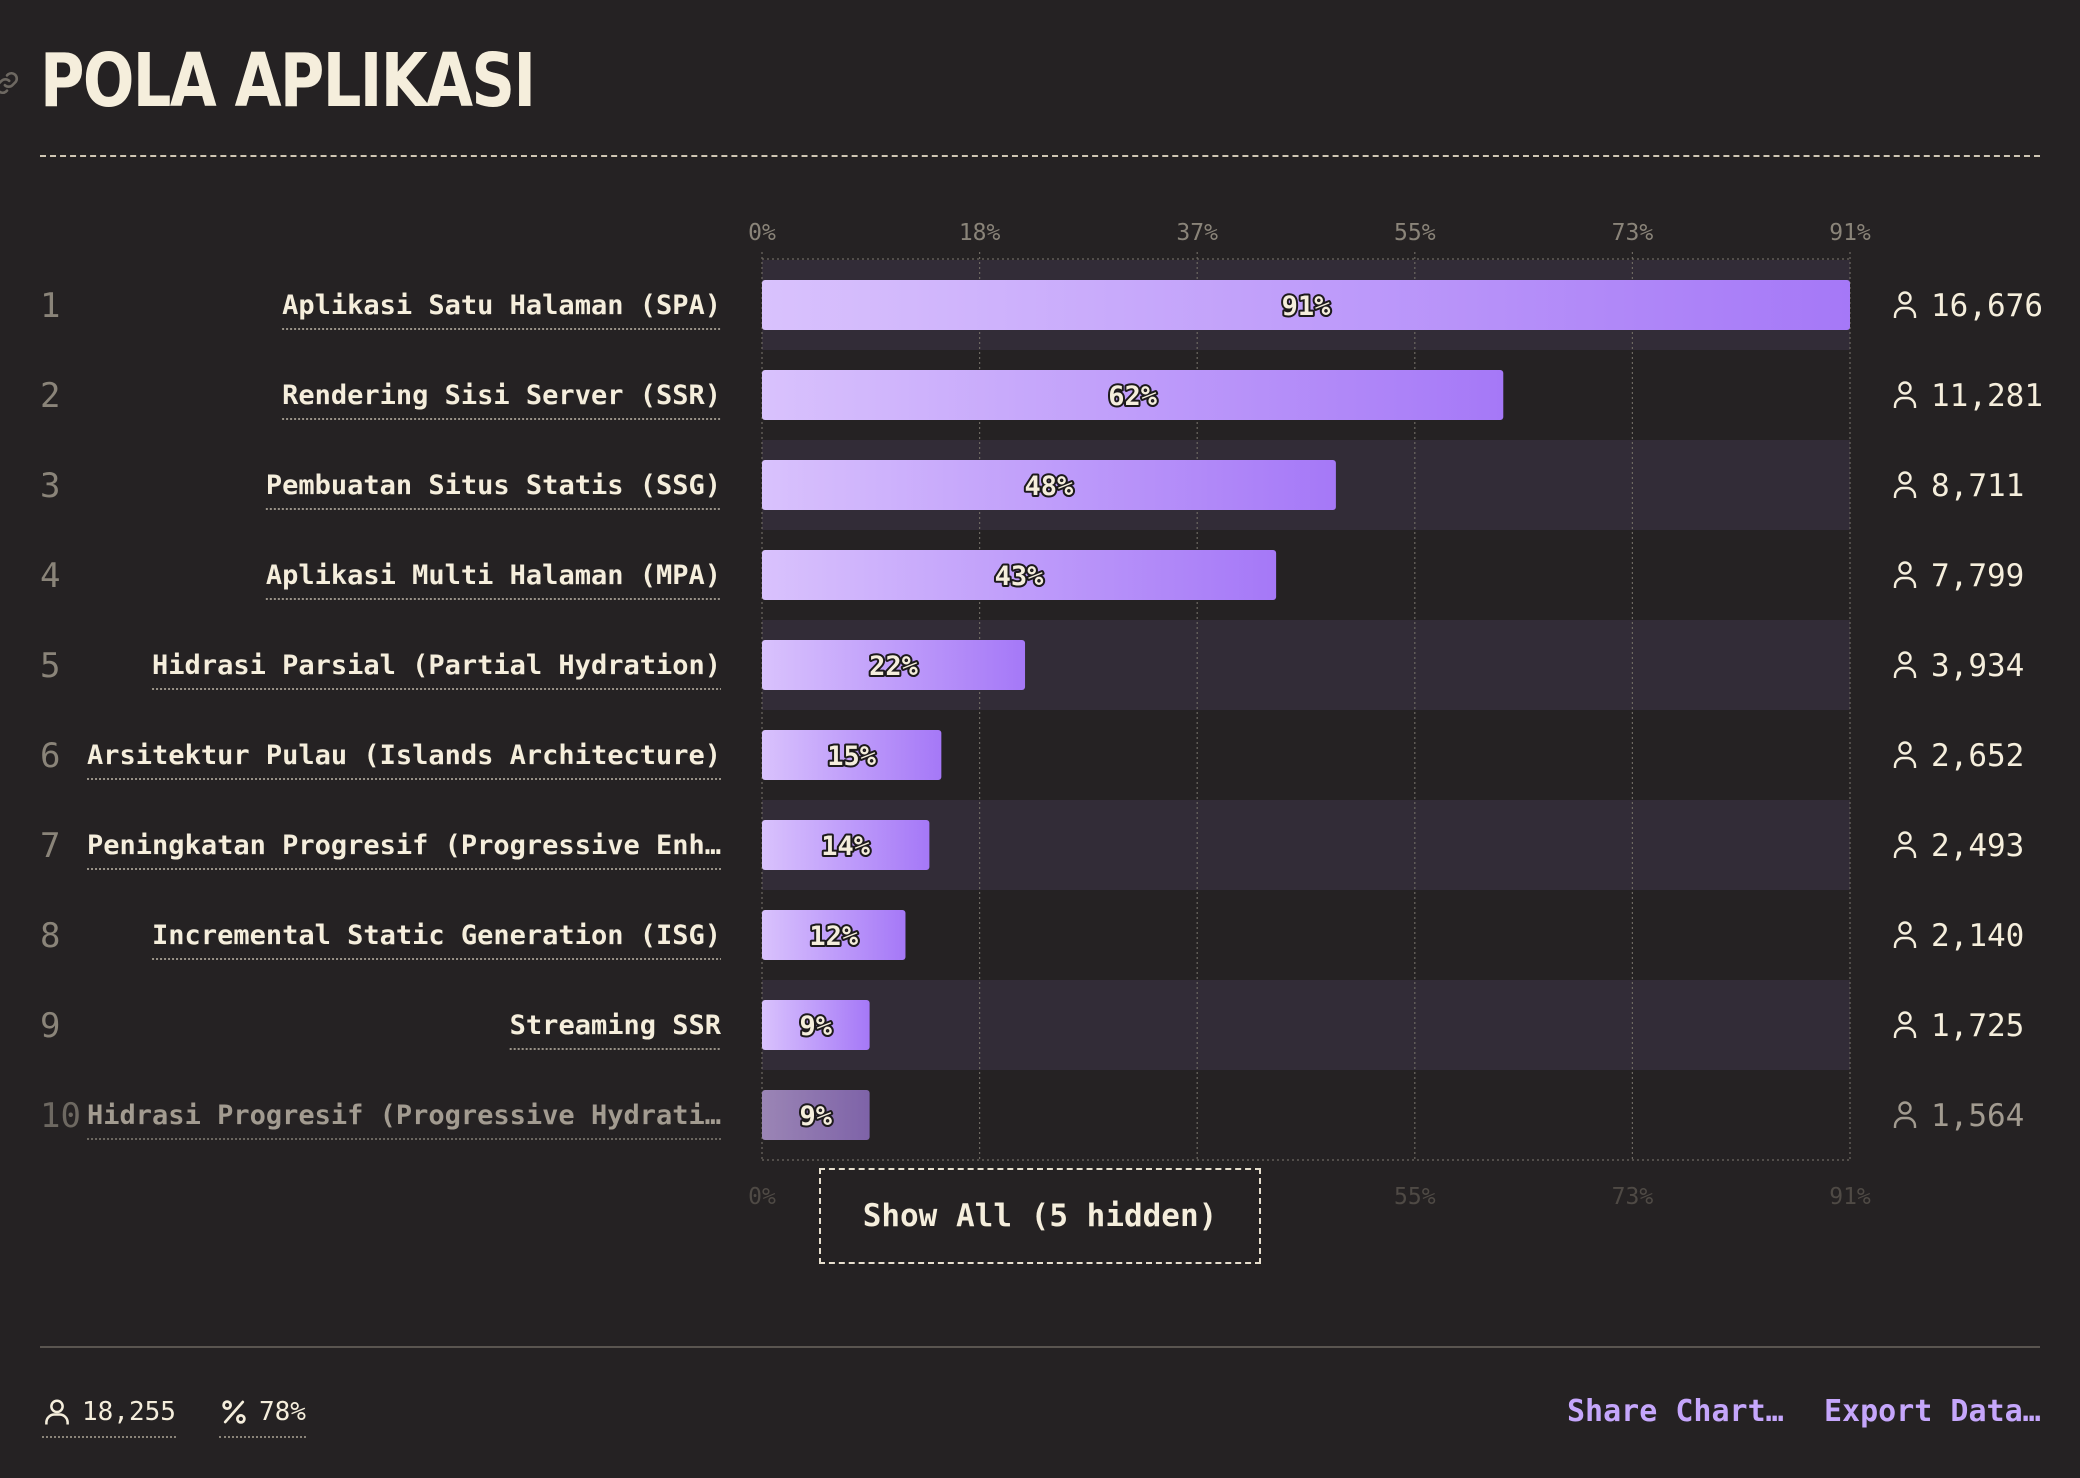 The width and height of the screenshot is (2080, 1478). What do you see at coordinates (1977, 846) in the screenshot?
I see `respondent-count: 2,493` at bounding box center [1977, 846].